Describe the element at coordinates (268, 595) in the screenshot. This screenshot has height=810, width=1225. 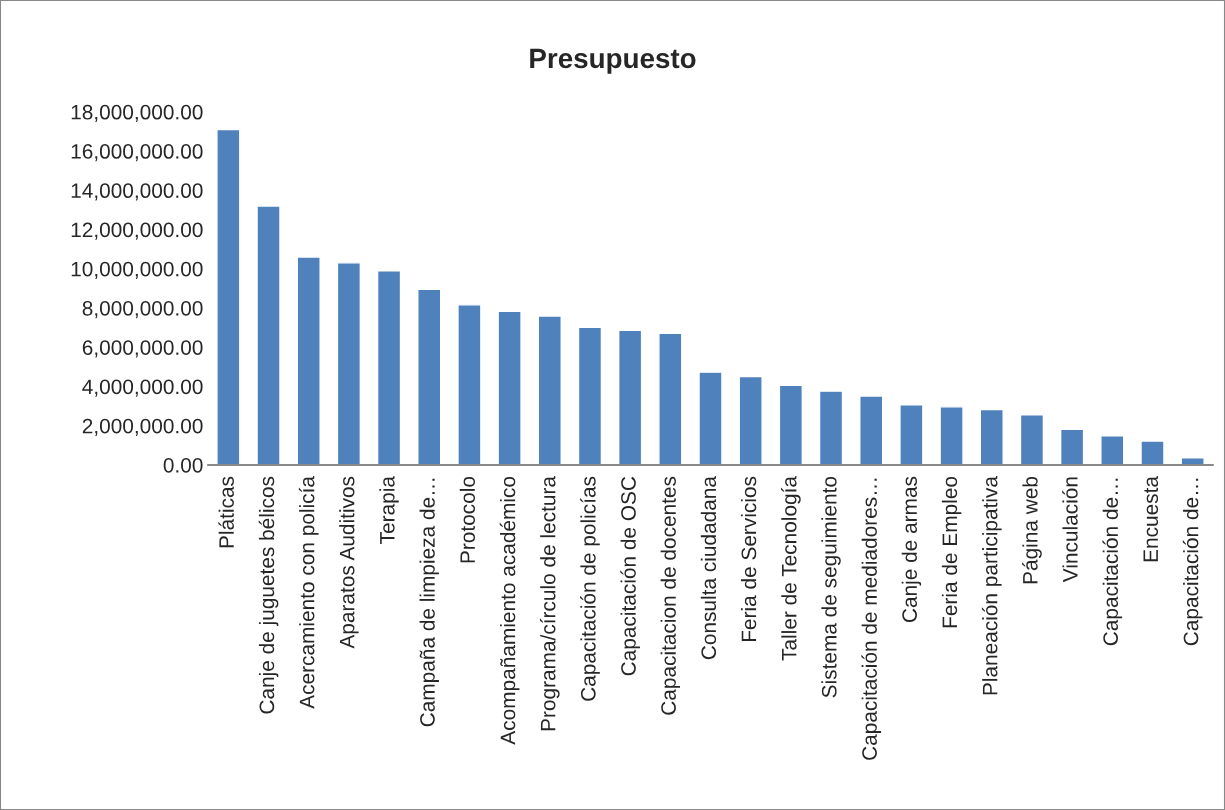
I see `x-tick-label: Canje de juguetes bélicos` at that location.